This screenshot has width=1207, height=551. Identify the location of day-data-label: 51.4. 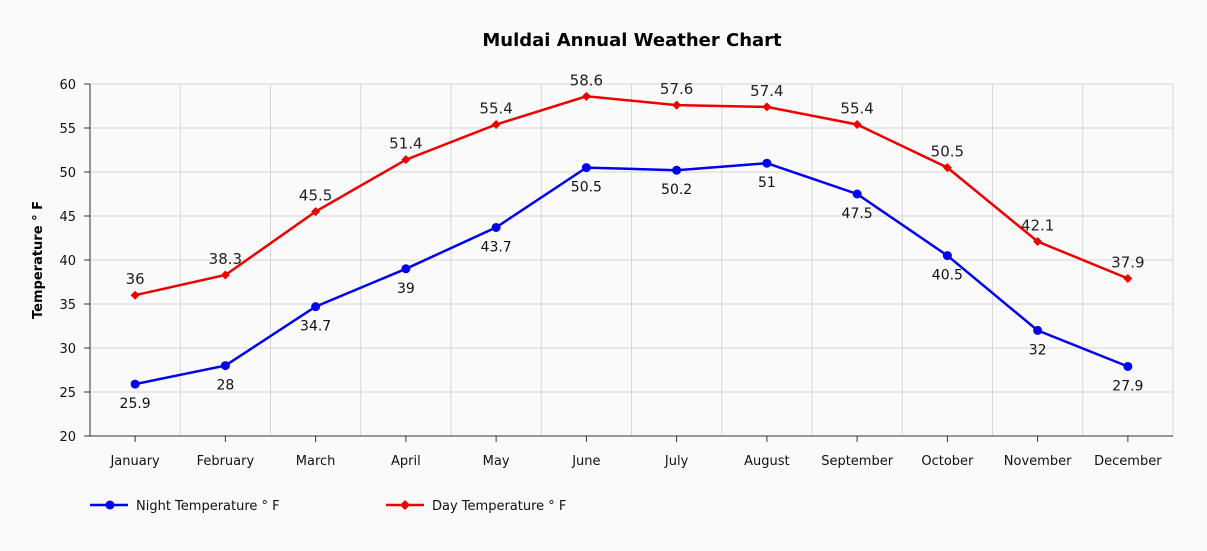
(405, 144).